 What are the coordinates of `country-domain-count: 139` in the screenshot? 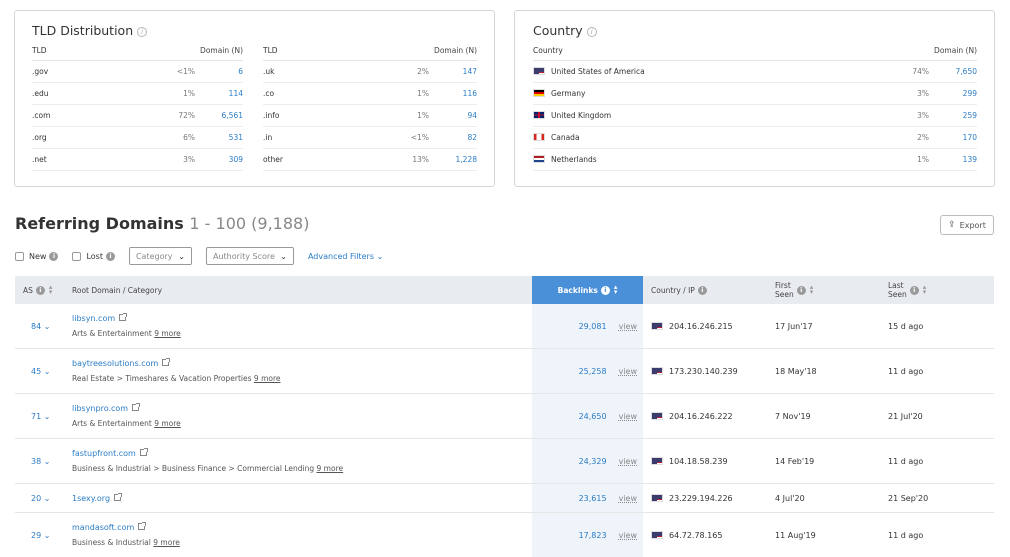 It's located at (969, 159).